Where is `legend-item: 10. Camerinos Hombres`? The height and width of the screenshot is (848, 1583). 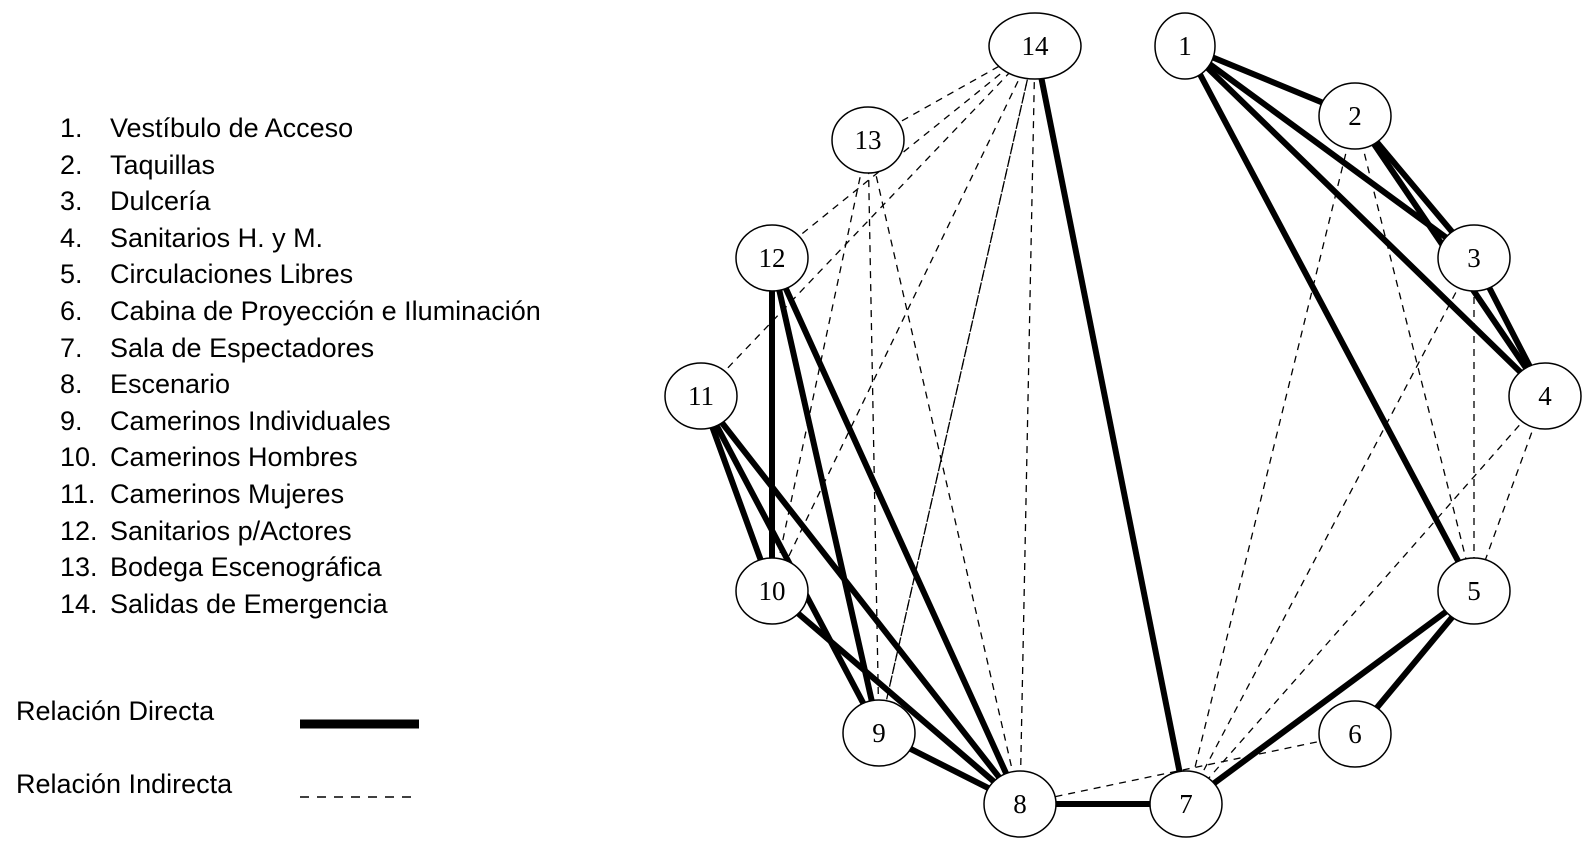 legend-item: 10. Camerinos Hombres is located at coordinates (300, 457).